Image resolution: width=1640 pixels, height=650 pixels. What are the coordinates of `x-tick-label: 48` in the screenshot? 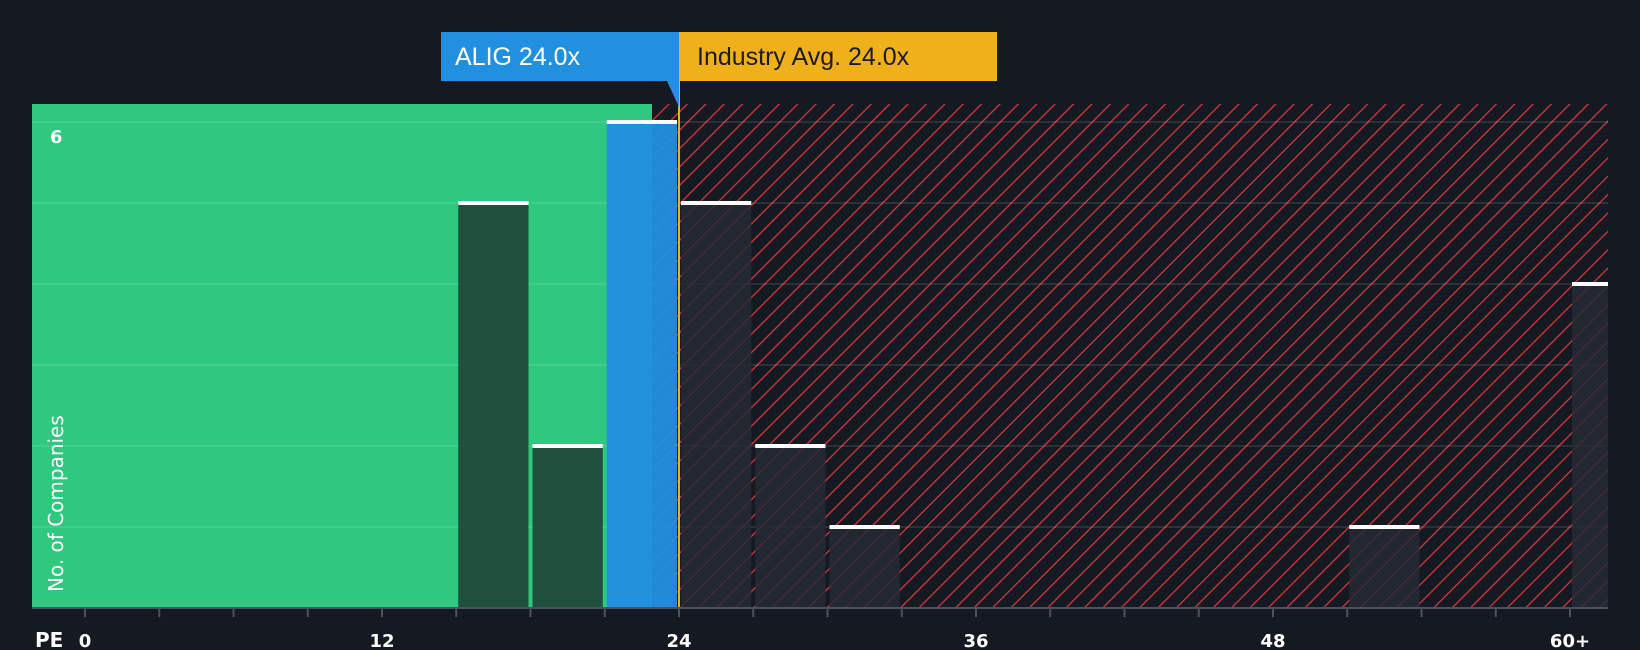 It's located at (1272, 640).